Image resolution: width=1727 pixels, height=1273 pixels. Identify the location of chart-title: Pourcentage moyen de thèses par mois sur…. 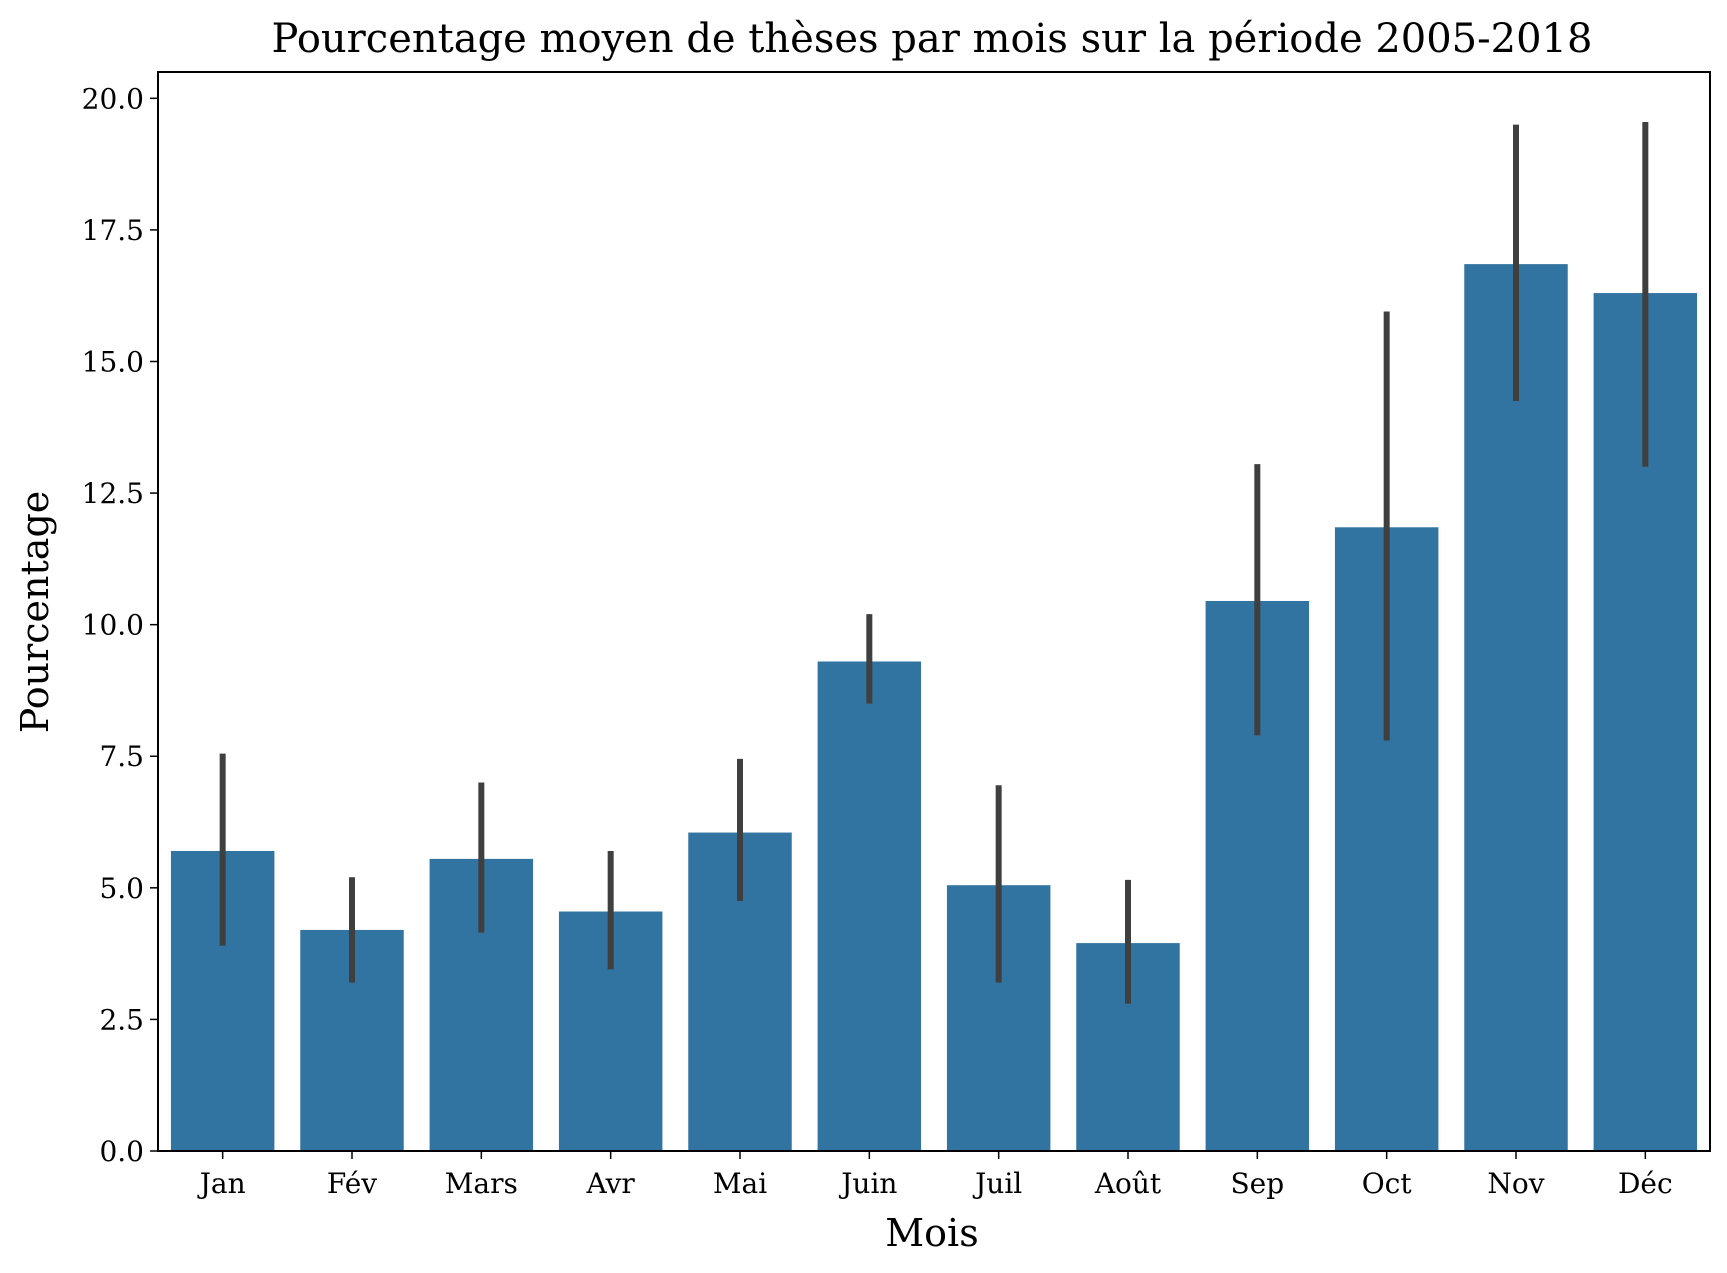
(932, 39).